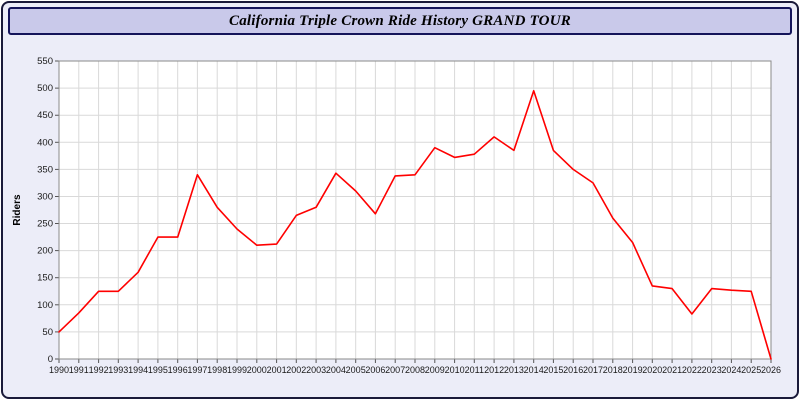  Describe the element at coordinates (712, 370) in the screenshot. I see `svg-text: 2023` at that location.